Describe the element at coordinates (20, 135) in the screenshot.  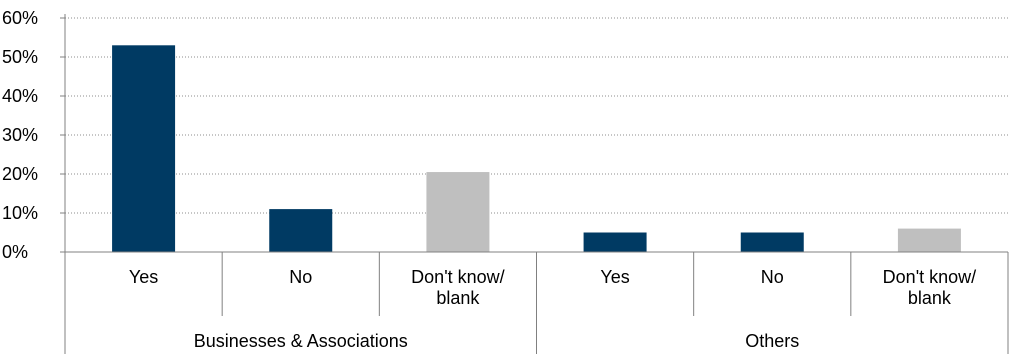
I see `y-tick-label: 30%` at that location.